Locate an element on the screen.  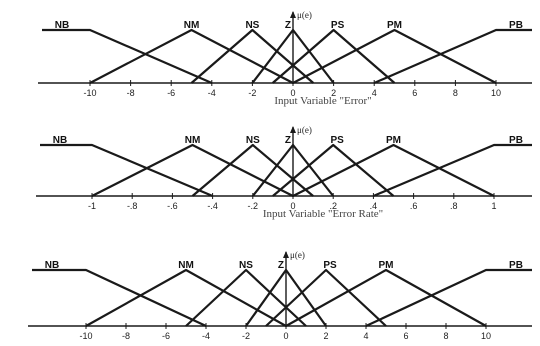
x-tick-label: -.8 is located at coordinates (132, 206).